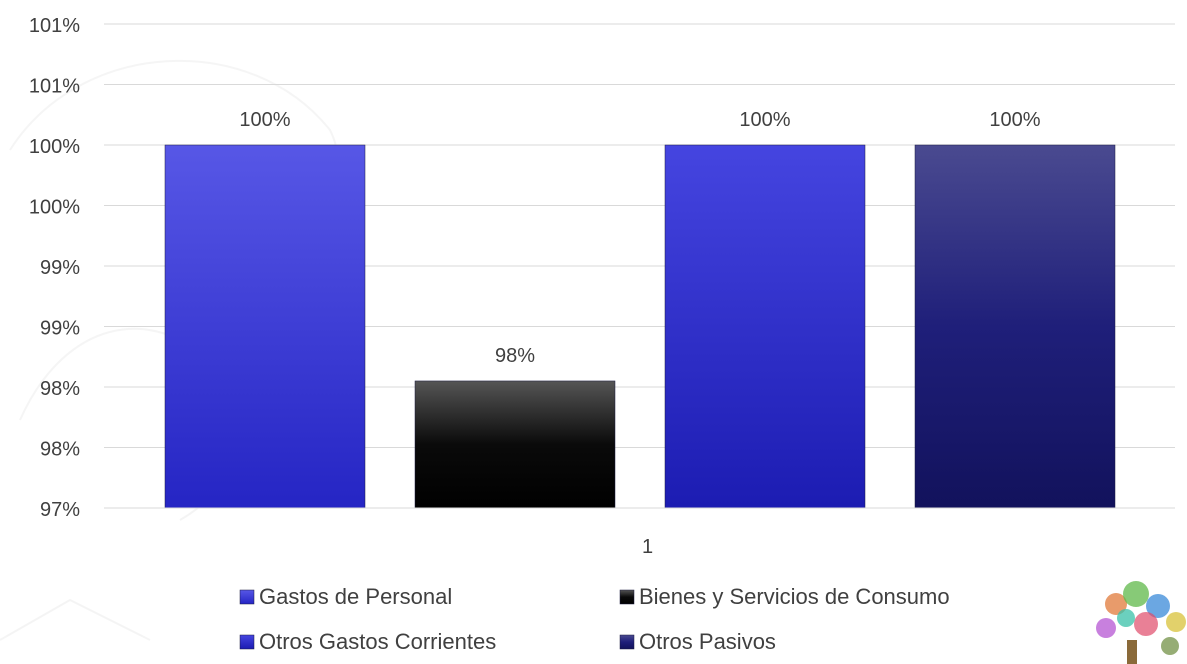 This screenshot has height=664, width=1187. Describe the element at coordinates (647, 547) in the screenshot. I see `x-tick-label: 1` at that location.